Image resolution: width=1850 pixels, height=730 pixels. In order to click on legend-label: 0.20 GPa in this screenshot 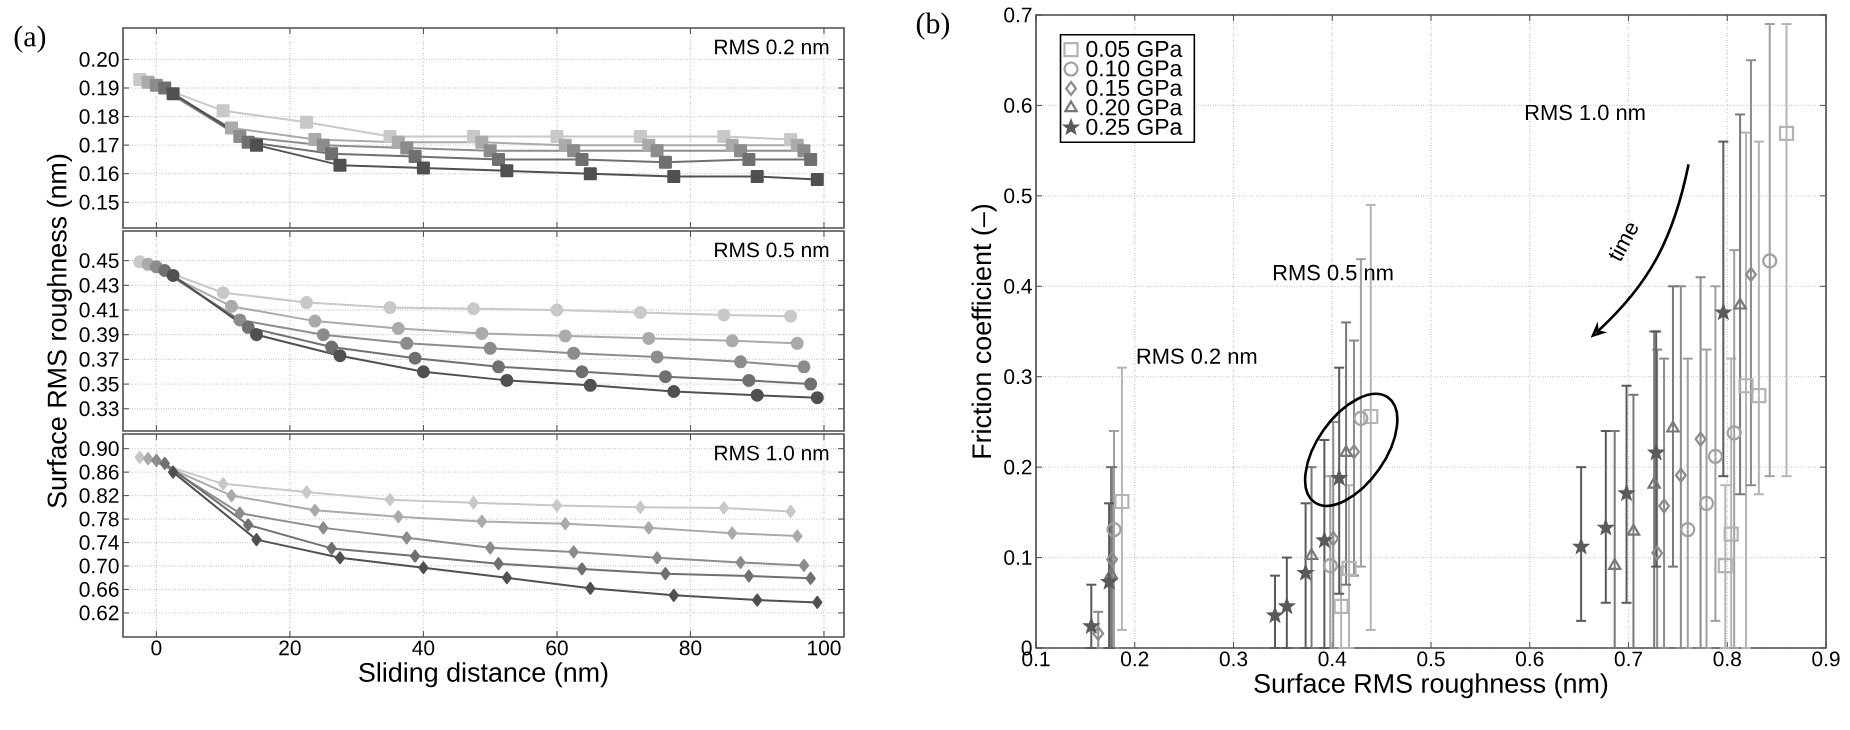, I will do `click(1134, 107)`.